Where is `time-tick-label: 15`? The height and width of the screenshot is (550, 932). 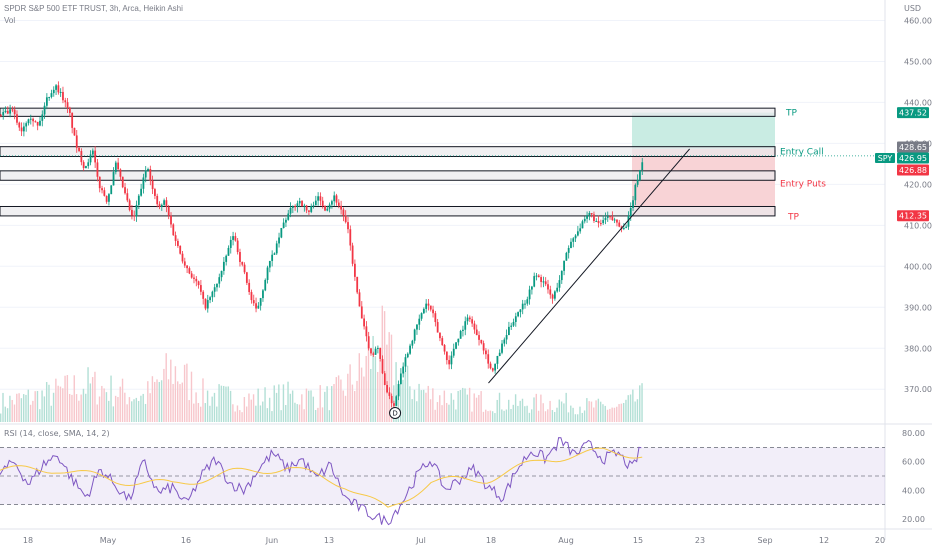
time-tick-label: 15 is located at coordinates (638, 540).